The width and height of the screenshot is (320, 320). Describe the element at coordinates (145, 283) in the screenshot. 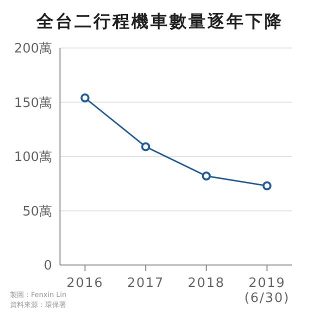

I see `x-tick-label: 2017` at that location.